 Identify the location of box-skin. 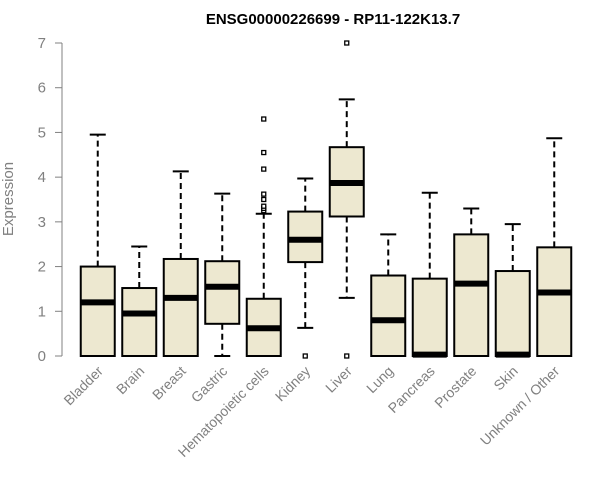
(512, 290).